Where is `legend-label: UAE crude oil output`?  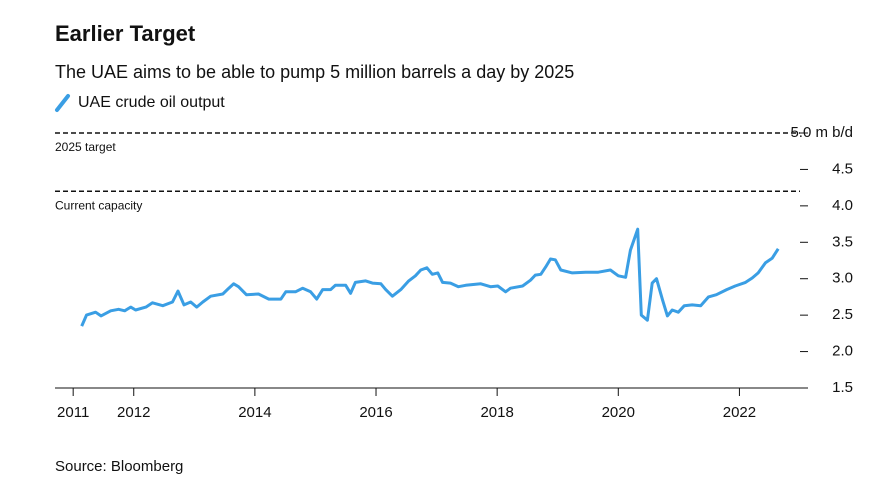 legend-label: UAE crude oil output is located at coordinates (151, 102).